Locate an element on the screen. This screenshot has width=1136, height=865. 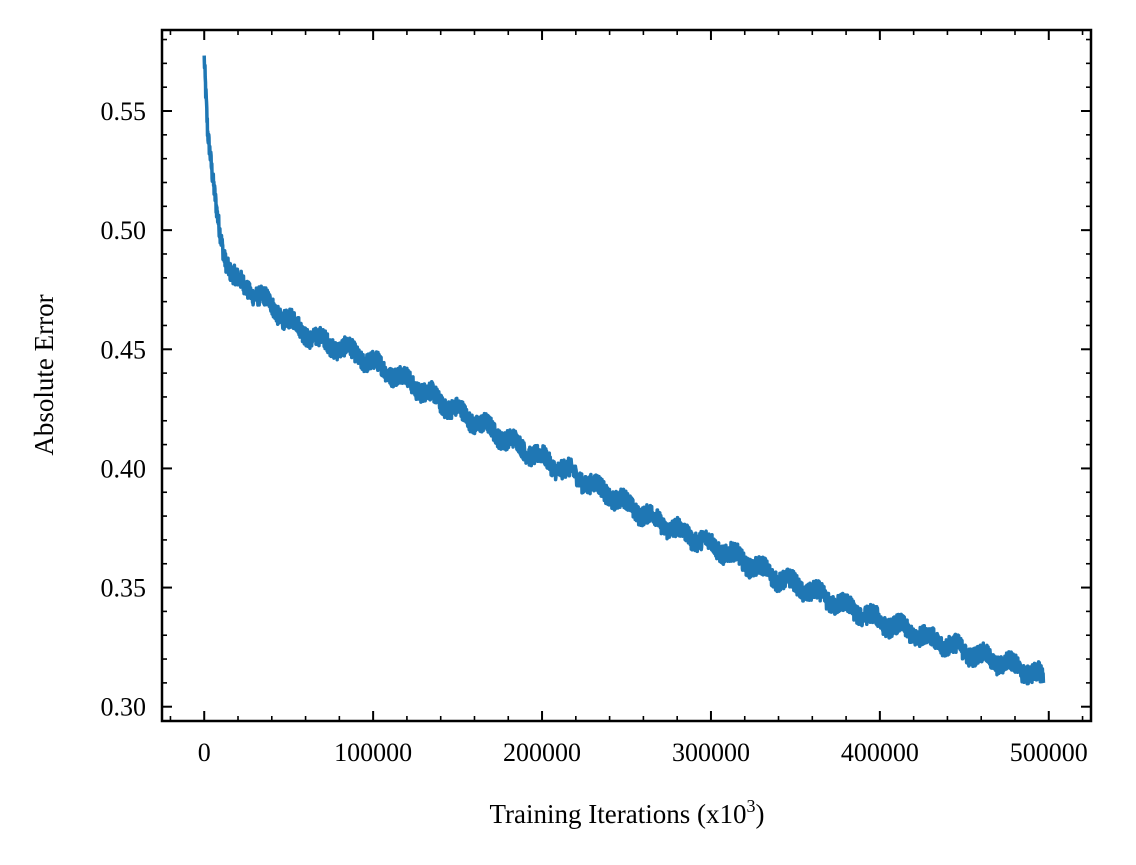
y-tick-label: 0.45 is located at coordinates (124, 349).